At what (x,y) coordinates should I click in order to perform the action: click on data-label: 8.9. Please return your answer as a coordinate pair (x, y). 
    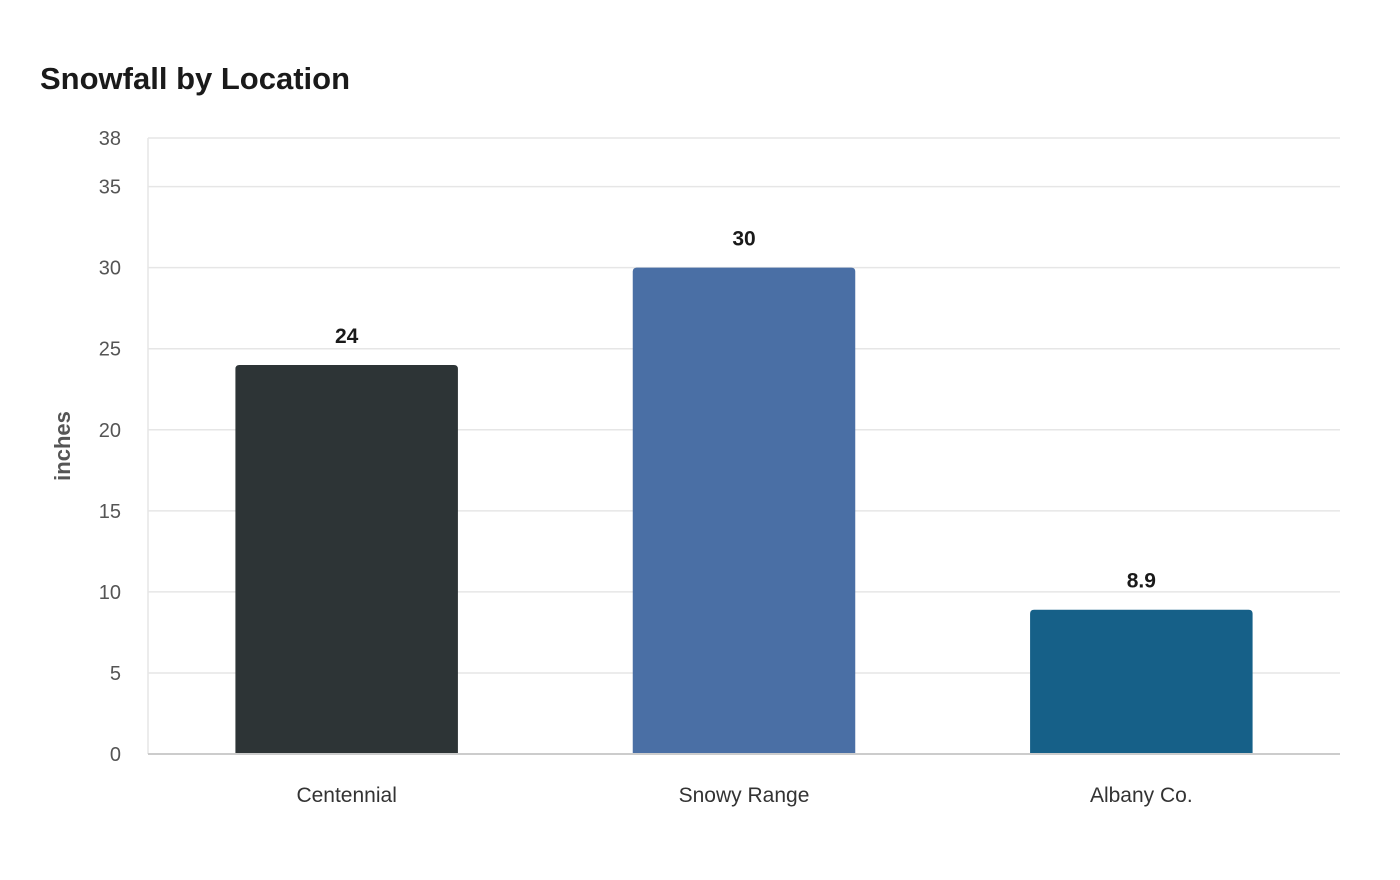
    Looking at the image, I should click on (1141, 581).